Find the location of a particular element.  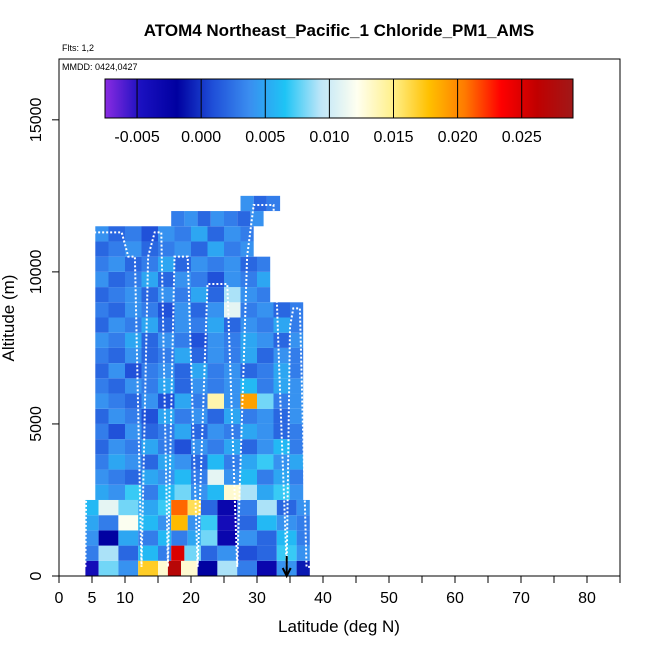

x-tick-label: 70 is located at coordinates (521, 598).